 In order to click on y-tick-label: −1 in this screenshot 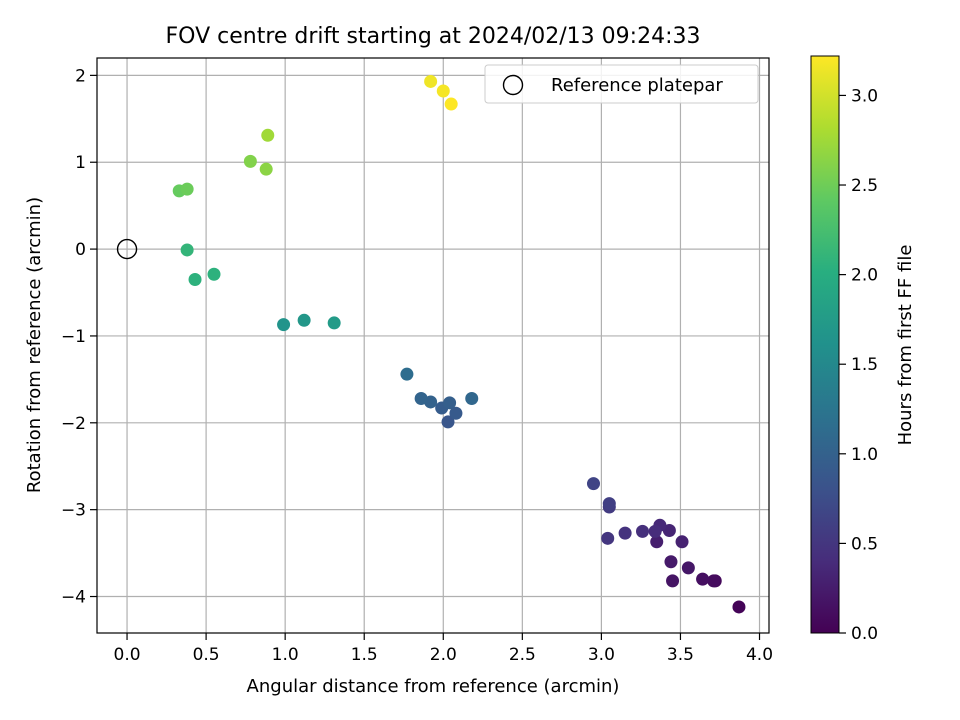, I will do `click(73, 337)`.